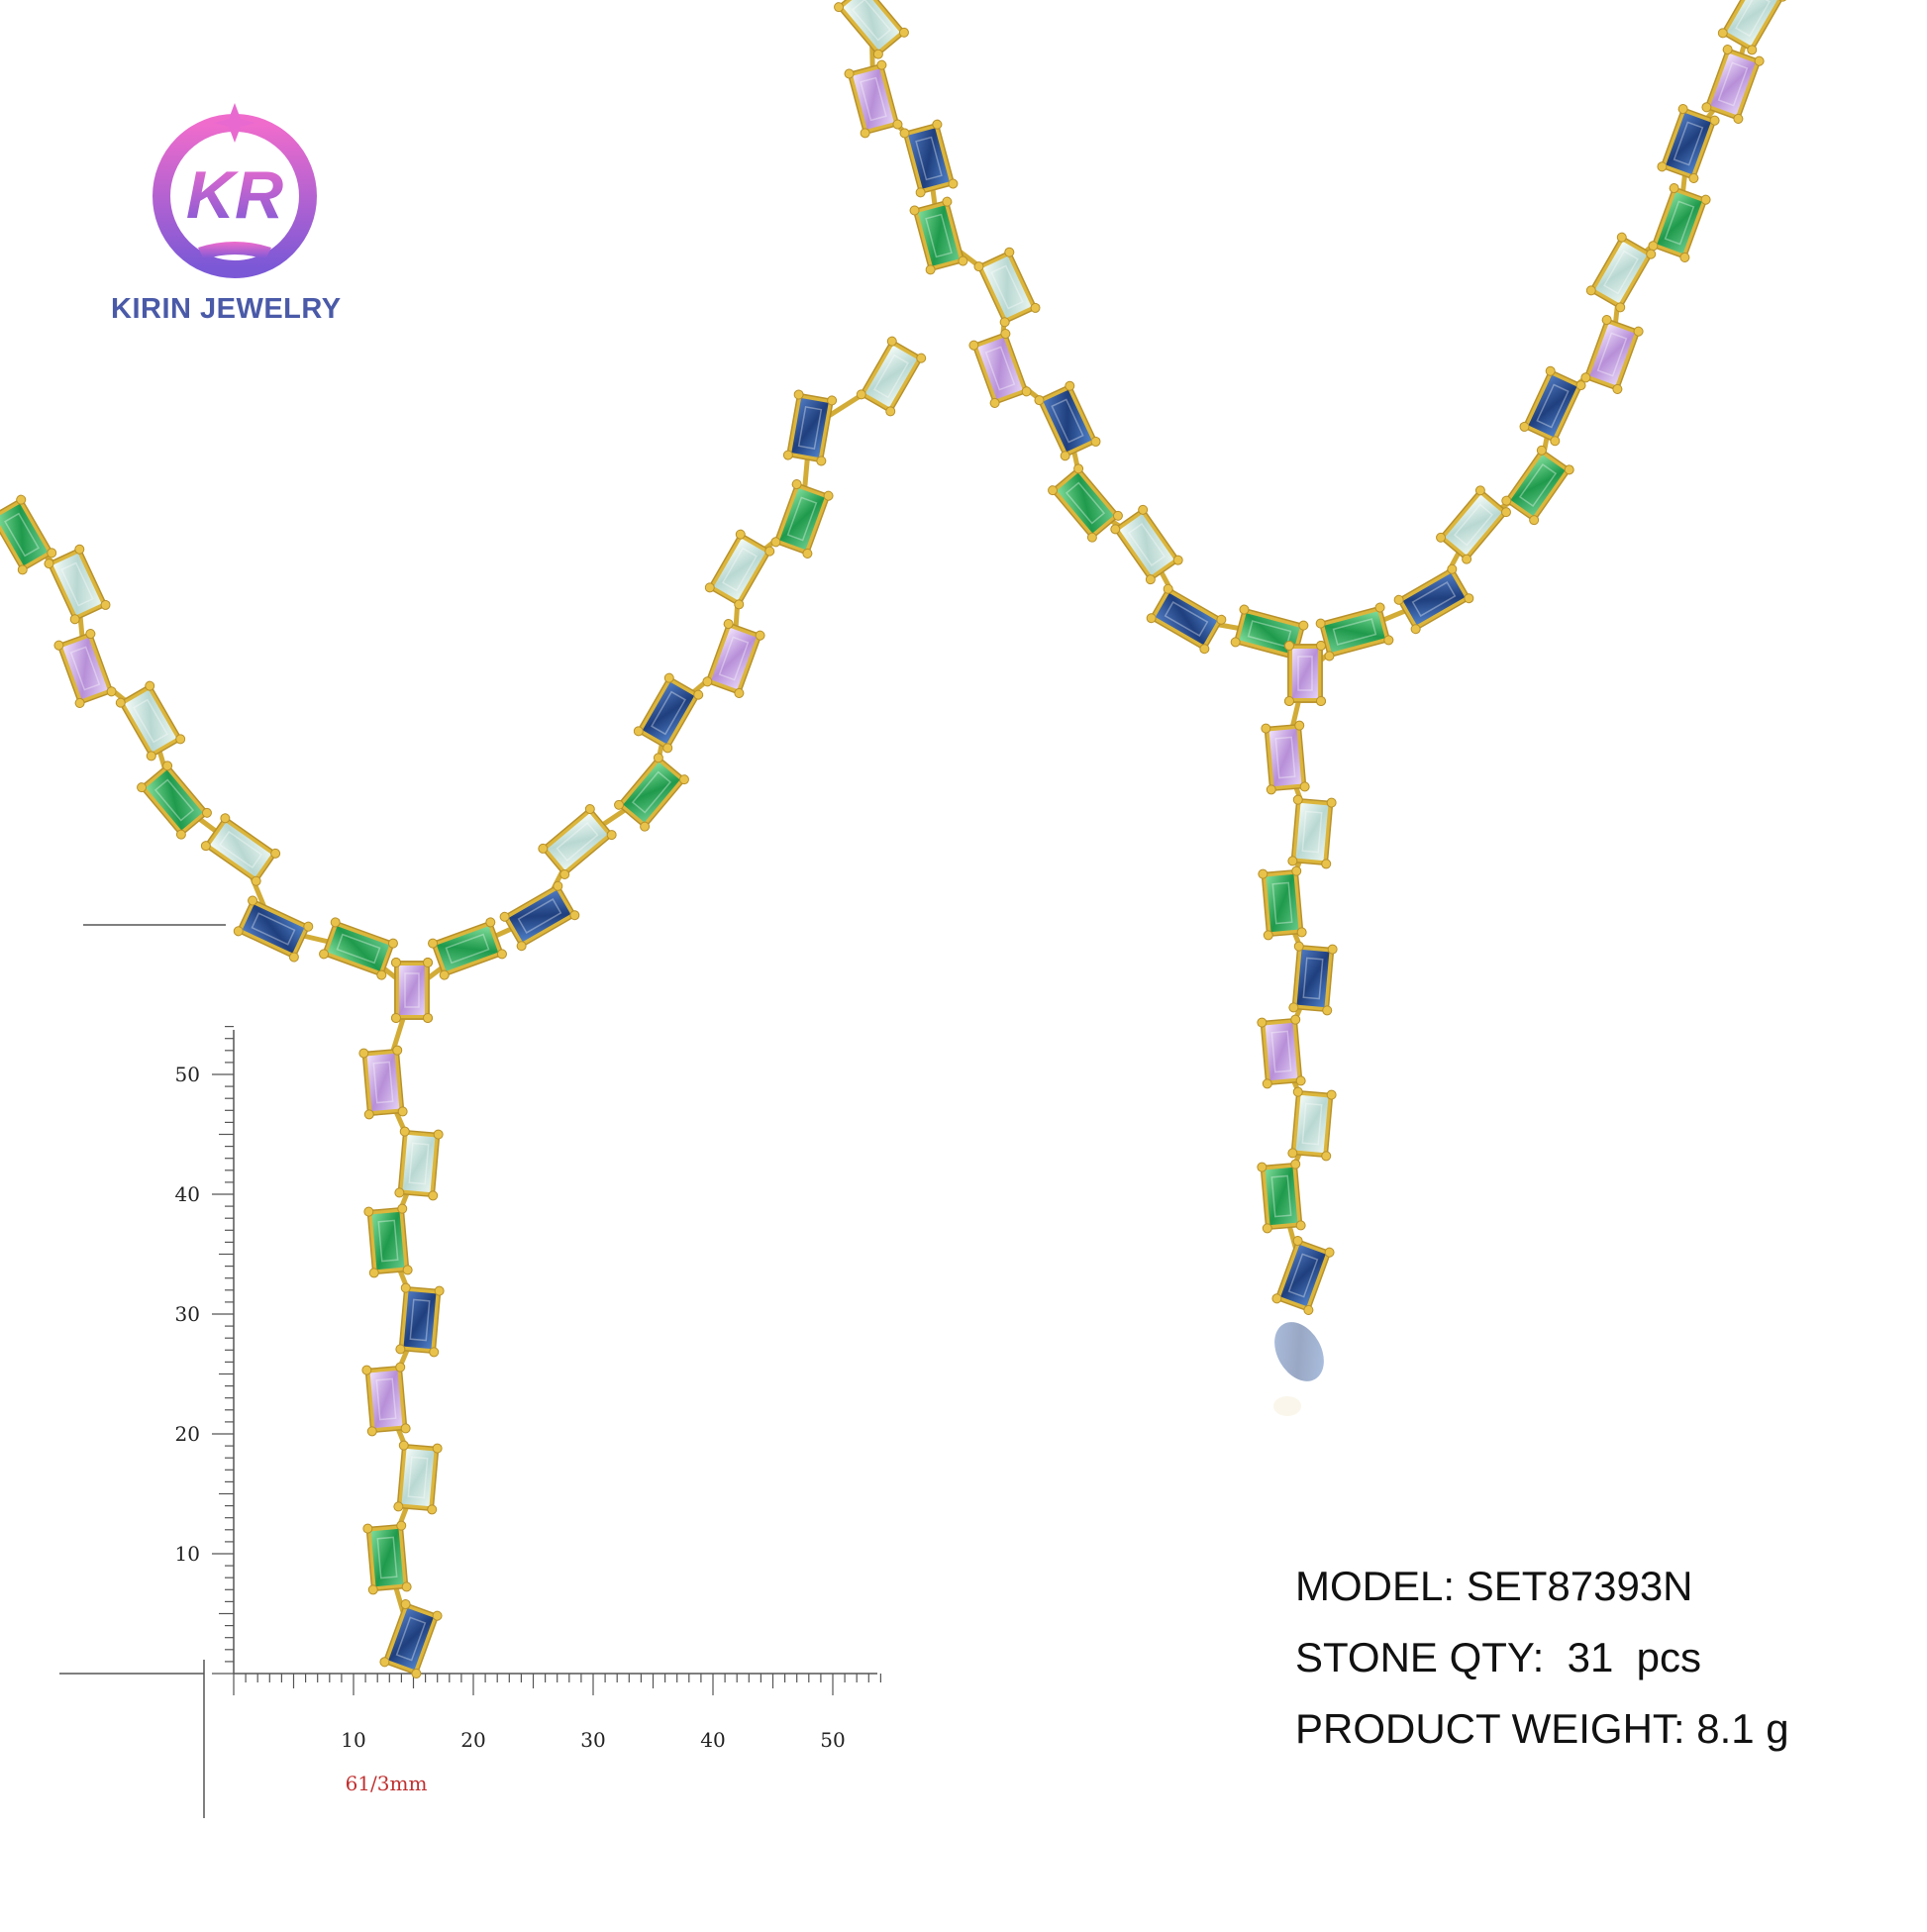 This screenshot has width=1927, height=1932. Describe the element at coordinates (1498, 1657) in the screenshot. I see `stone-qty-label: STONE QTY: 31 pcs` at that location.